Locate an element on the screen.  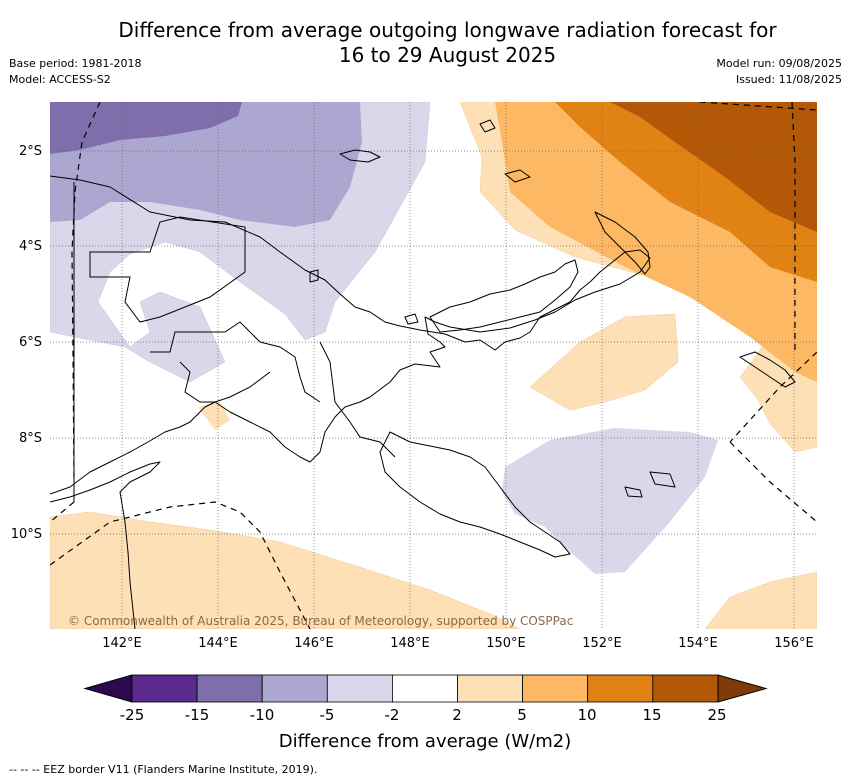
colorbar-label: -25 is located at coordinates (132, 715).